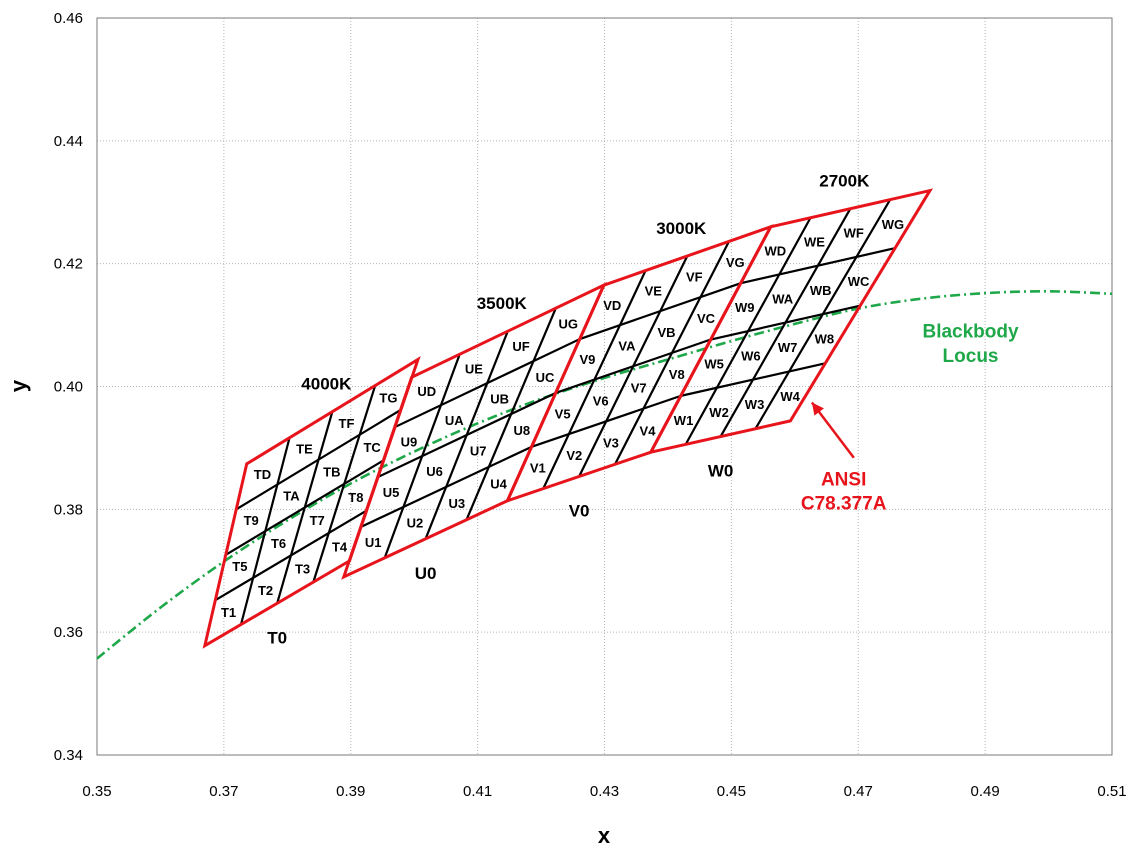 The width and height of the screenshot is (1137, 850). What do you see at coordinates (893, 224) in the screenshot?
I see `bin-label-wg: WG` at bounding box center [893, 224].